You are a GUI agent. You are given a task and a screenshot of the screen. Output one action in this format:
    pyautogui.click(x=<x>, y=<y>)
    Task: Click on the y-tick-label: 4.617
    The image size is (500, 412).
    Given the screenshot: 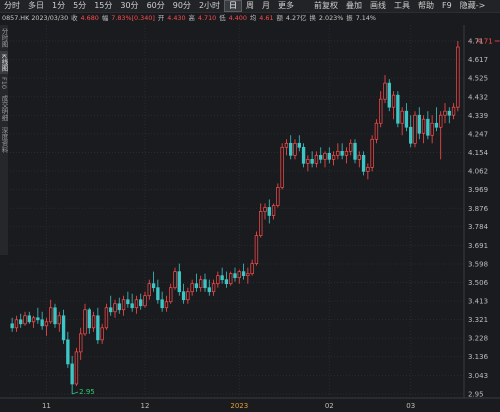 What is the action you would take?
    pyautogui.click(x=478, y=60)
    